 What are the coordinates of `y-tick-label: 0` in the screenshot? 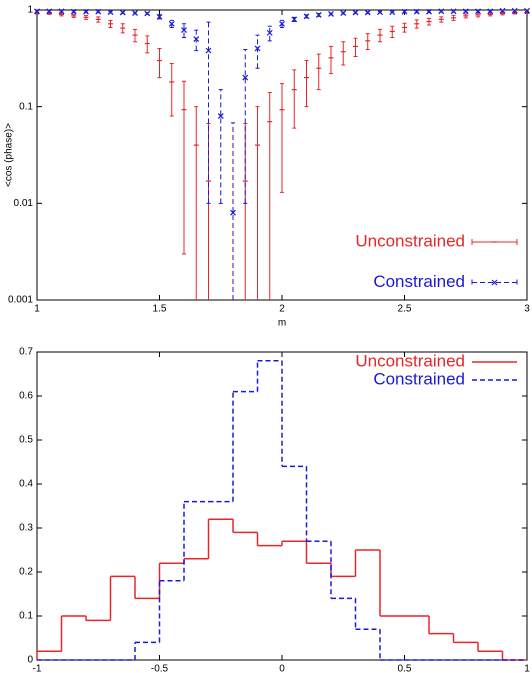 It's located at (30, 660).